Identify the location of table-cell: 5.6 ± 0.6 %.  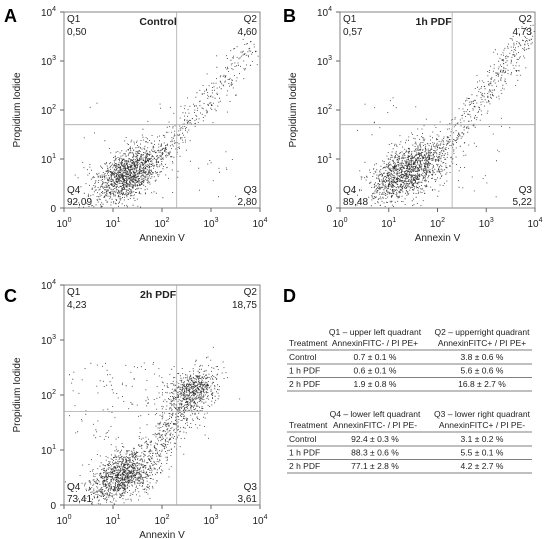
(482, 371).